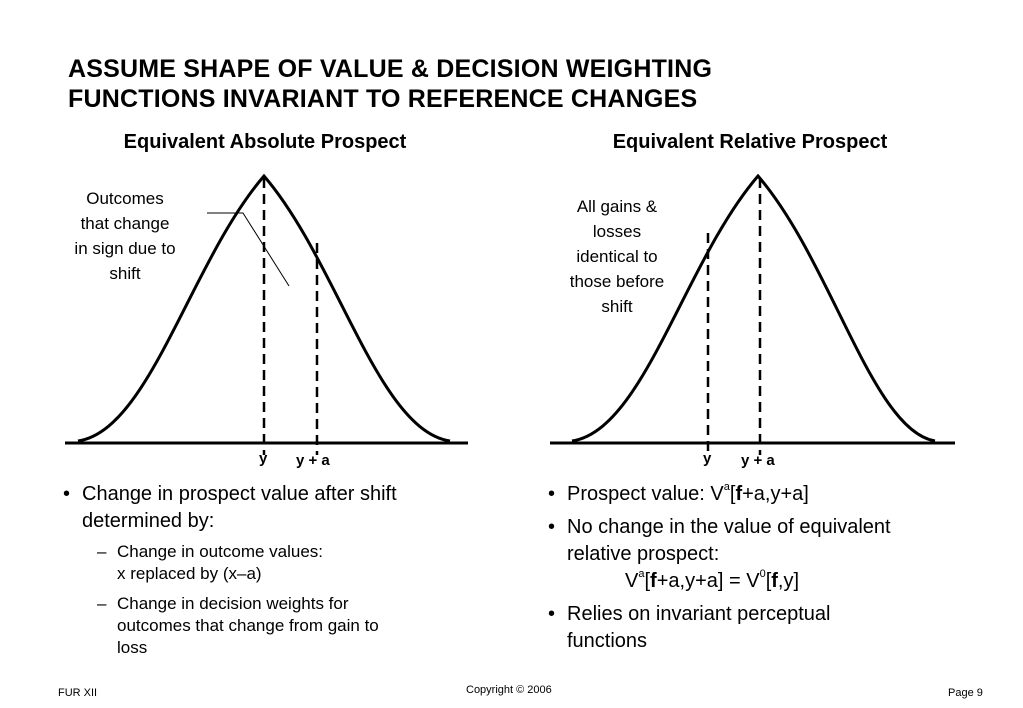  What do you see at coordinates (125, 273) in the screenshot?
I see `left-annotation-line-4: shift` at bounding box center [125, 273].